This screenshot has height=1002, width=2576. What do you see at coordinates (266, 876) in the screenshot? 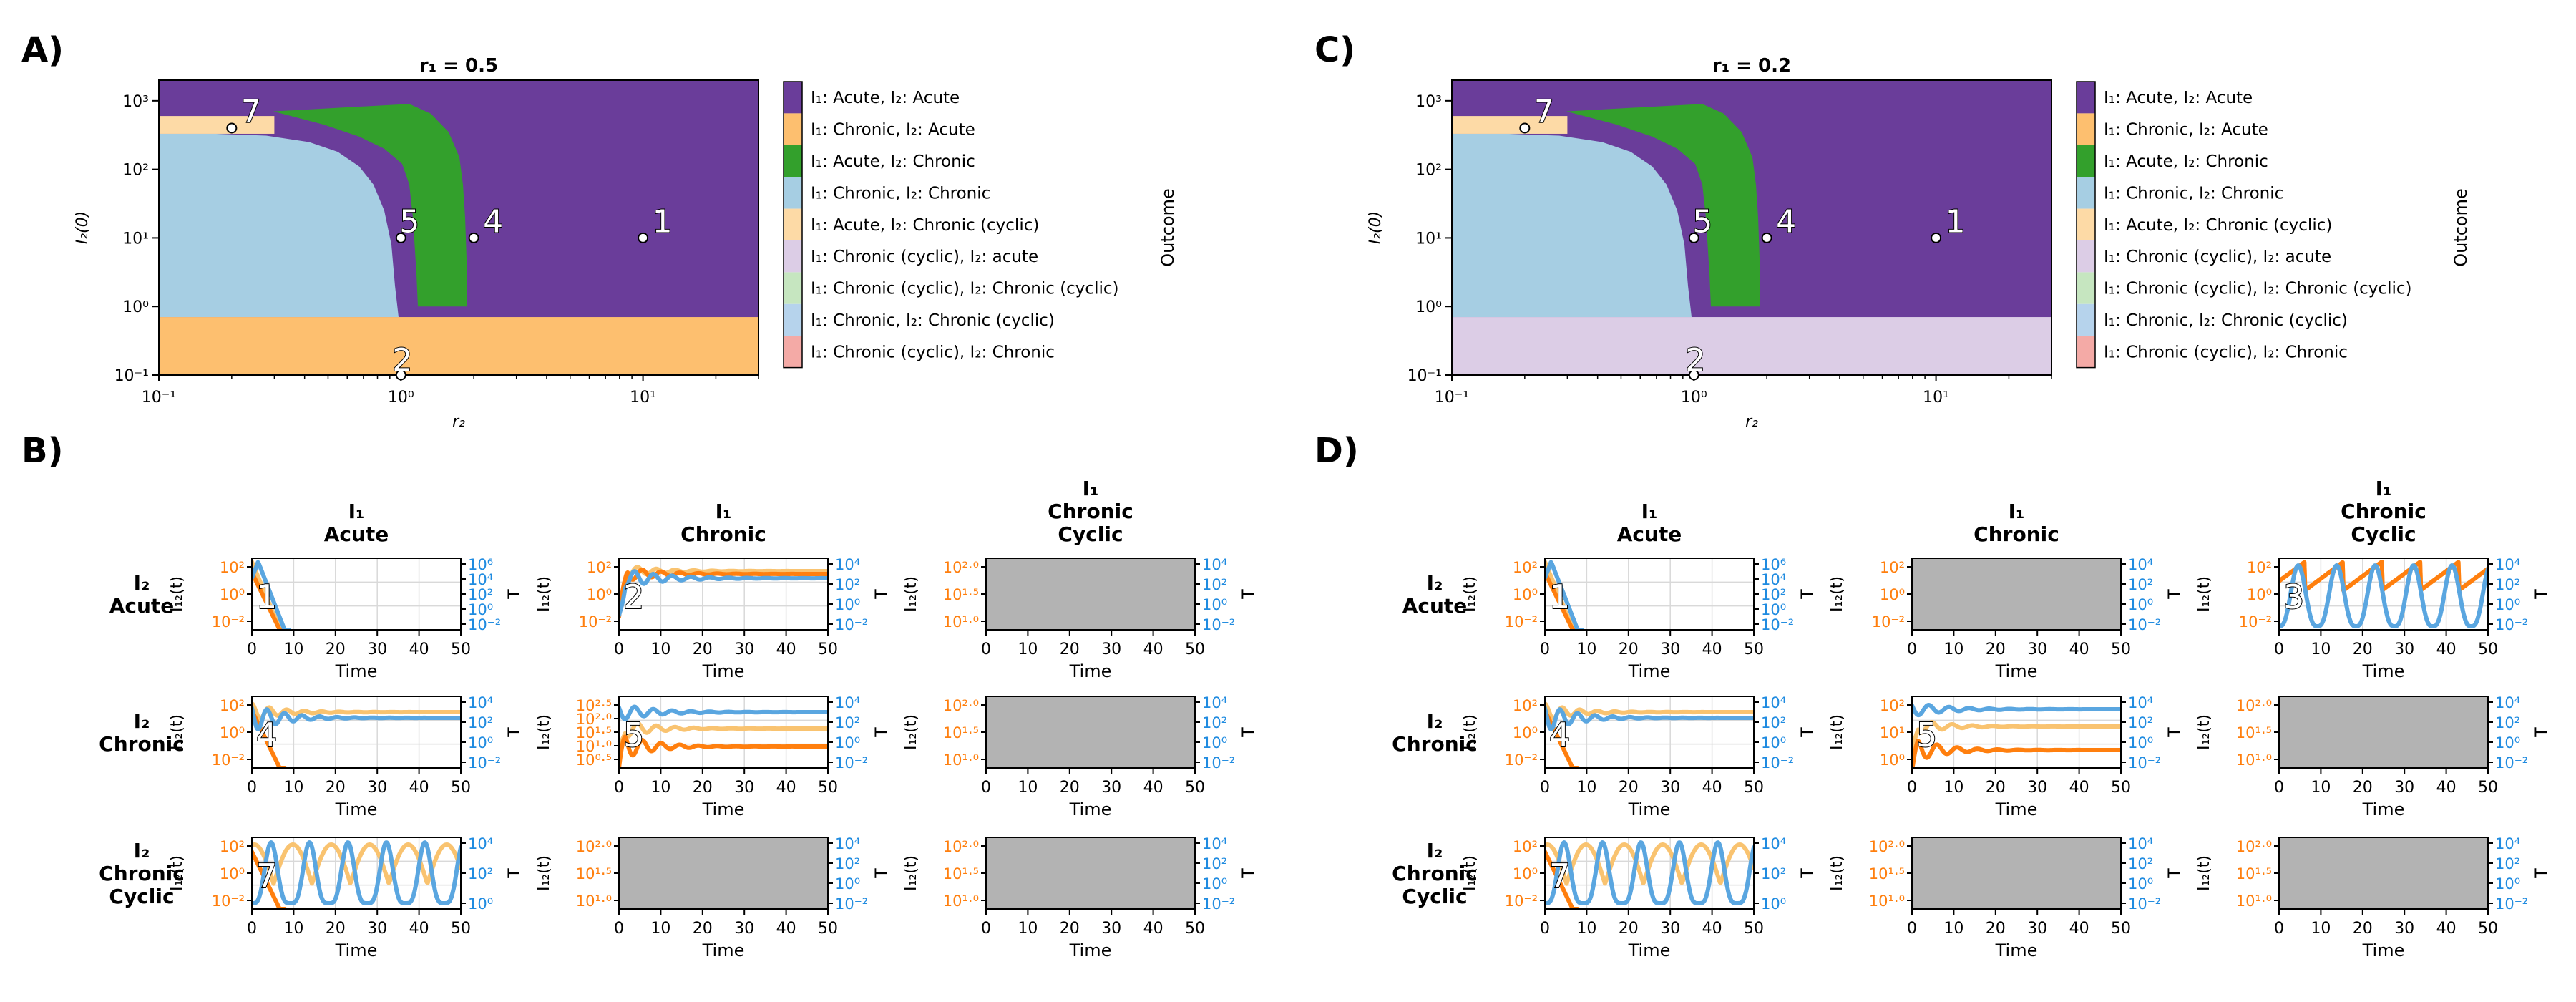
I see `case-number: 7` at bounding box center [266, 876].